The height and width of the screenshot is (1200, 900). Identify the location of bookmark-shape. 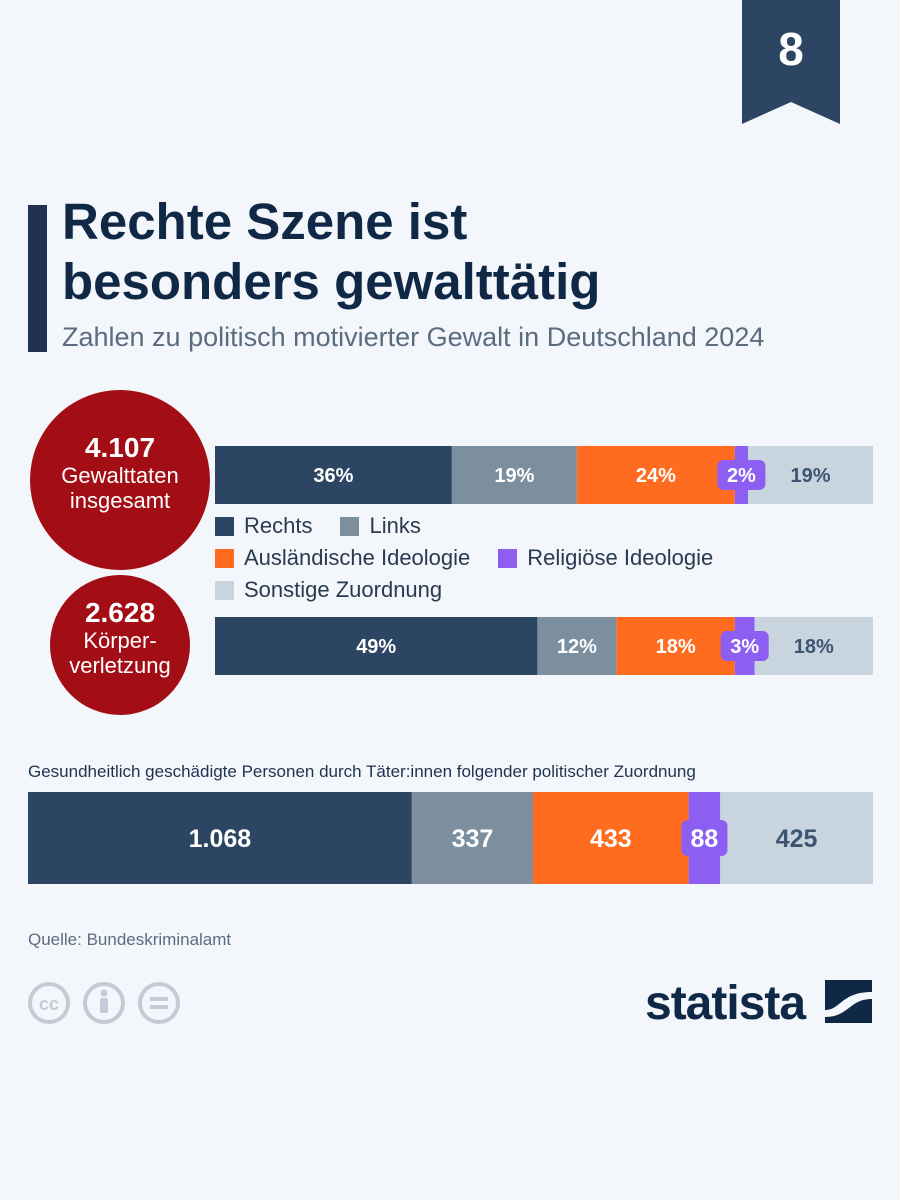
(791, 62).